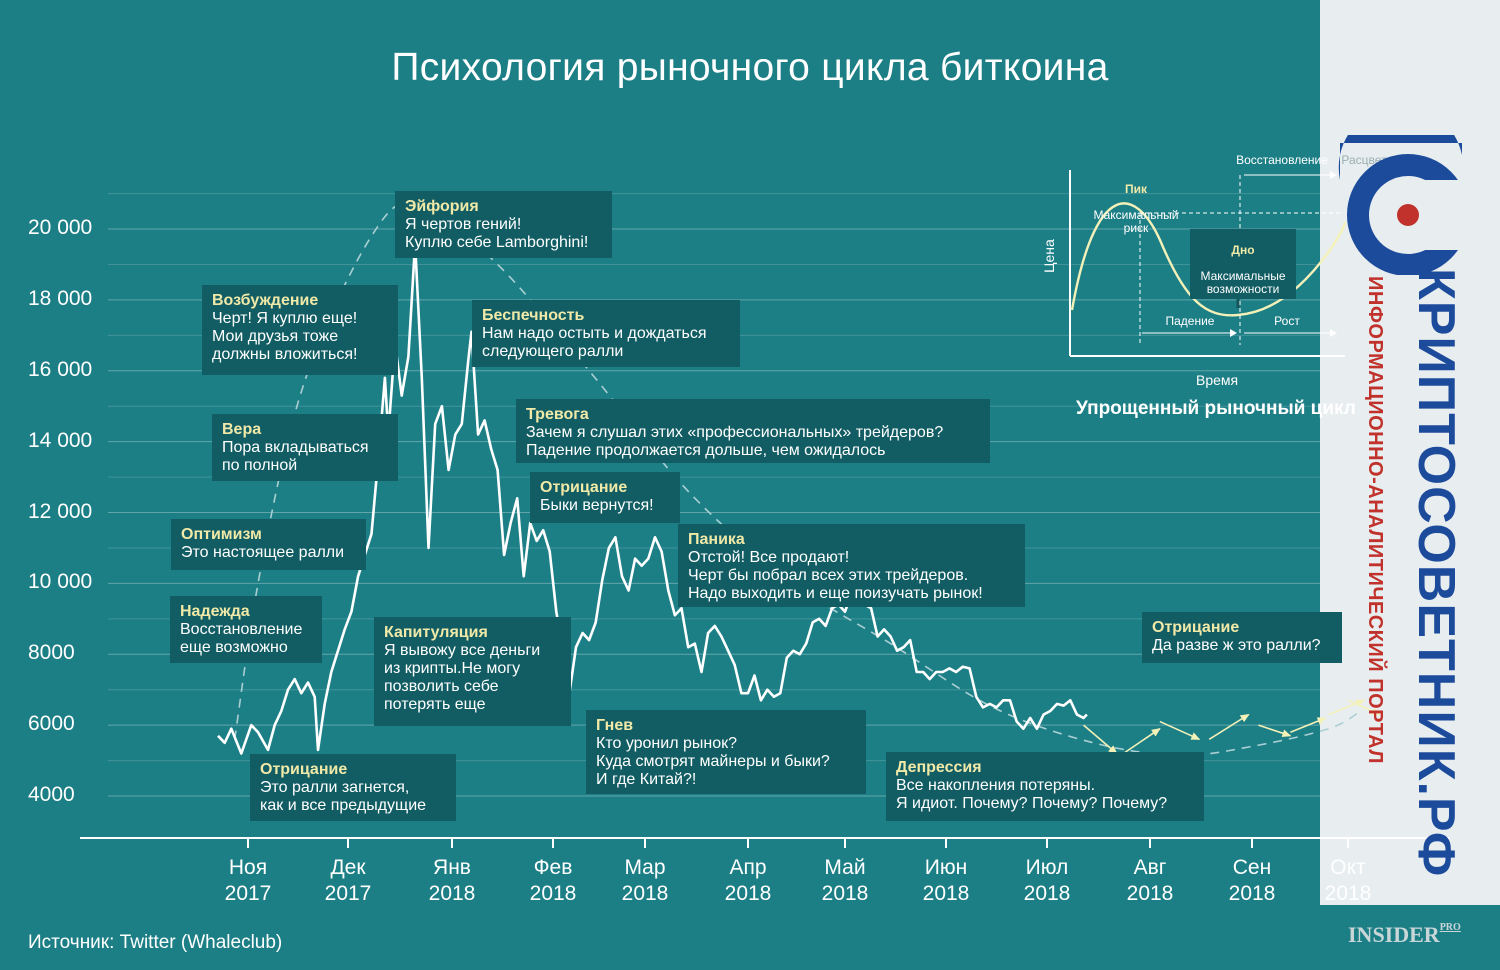 This screenshot has height=970, width=1500. I want to click on mini-chart-title: Упрощенный рыночный цикл, so click(1216, 408).